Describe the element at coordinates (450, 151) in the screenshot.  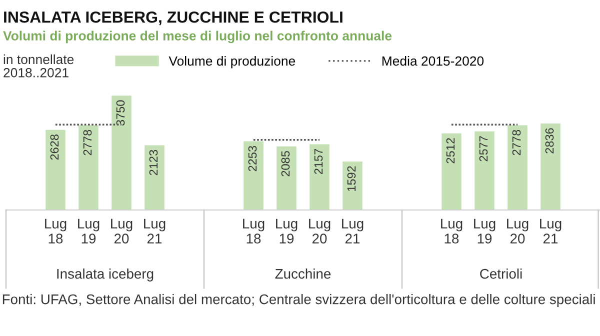
I see `data-label: 2512` at that location.